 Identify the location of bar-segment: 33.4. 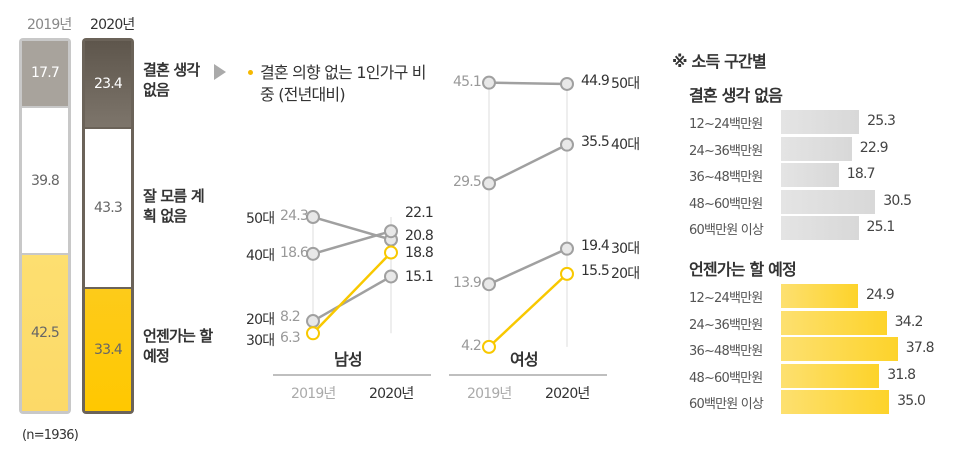
(108, 348).